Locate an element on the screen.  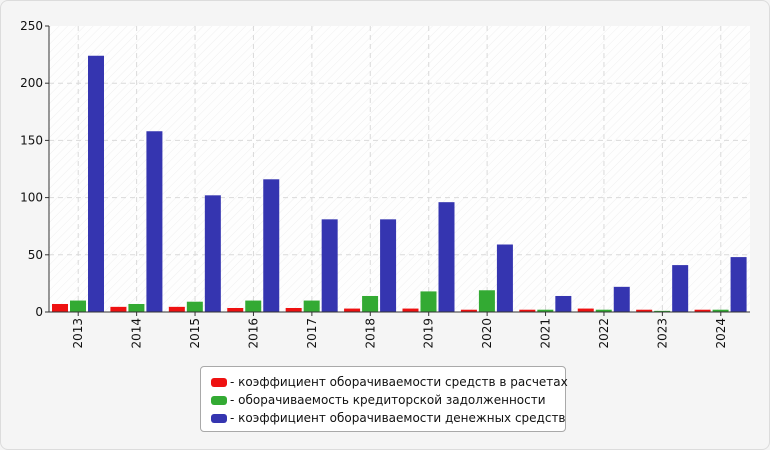
x-tick-label: 2016 is located at coordinates (253, 333).